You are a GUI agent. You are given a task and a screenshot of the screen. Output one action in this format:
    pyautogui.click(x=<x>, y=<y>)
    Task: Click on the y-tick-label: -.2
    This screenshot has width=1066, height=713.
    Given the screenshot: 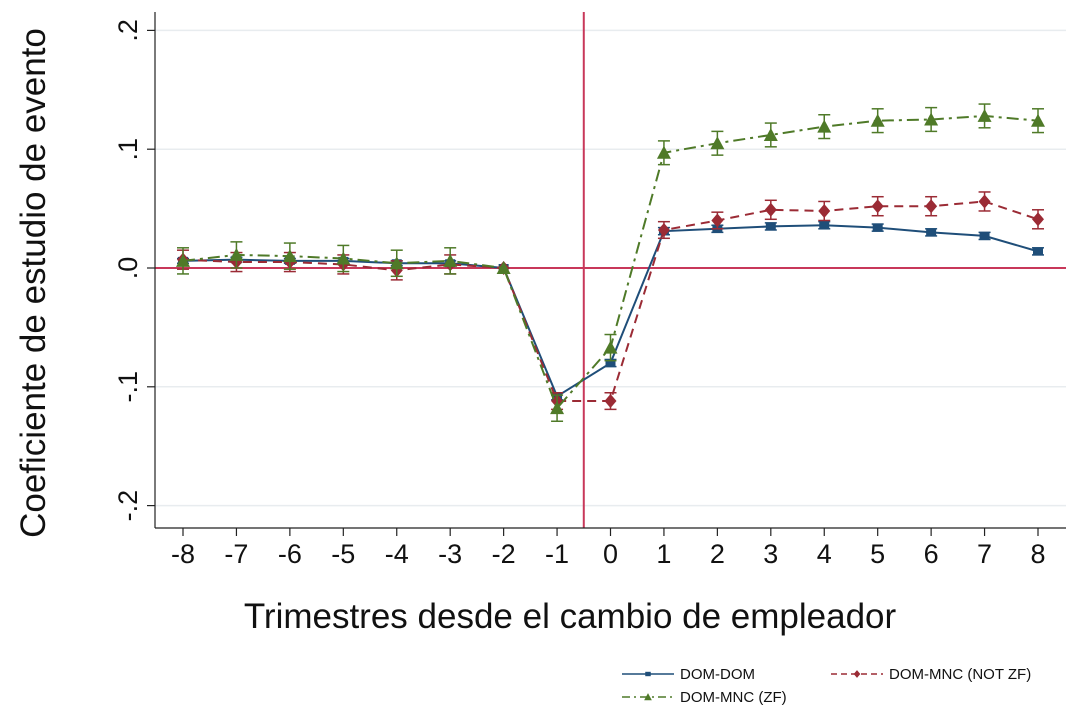 What is the action you would take?
    pyautogui.click(x=128, y=506)
    